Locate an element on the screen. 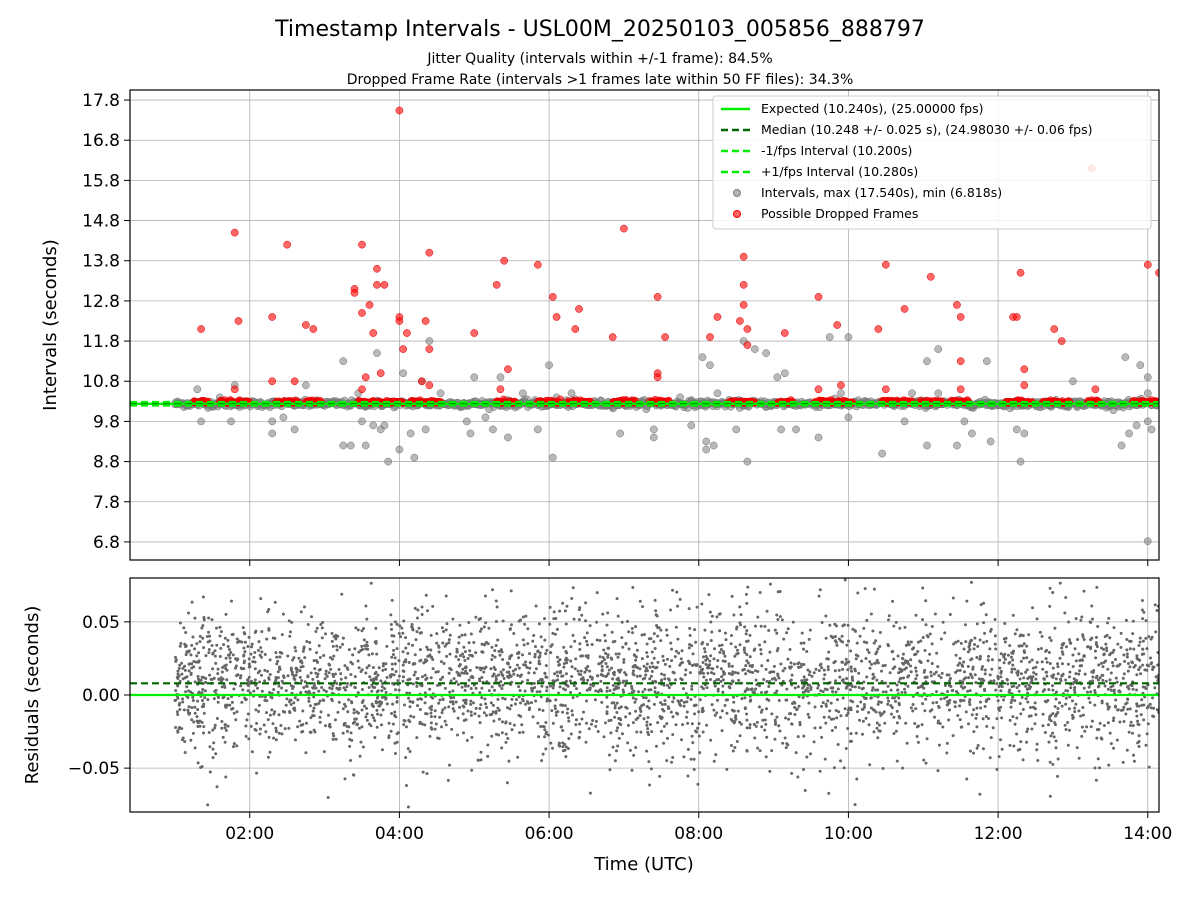 Image resolution: width=1200 pixels, height=904 pixels. intervals-y-tick-label: 9.8 is located at coordinates (106, 422).